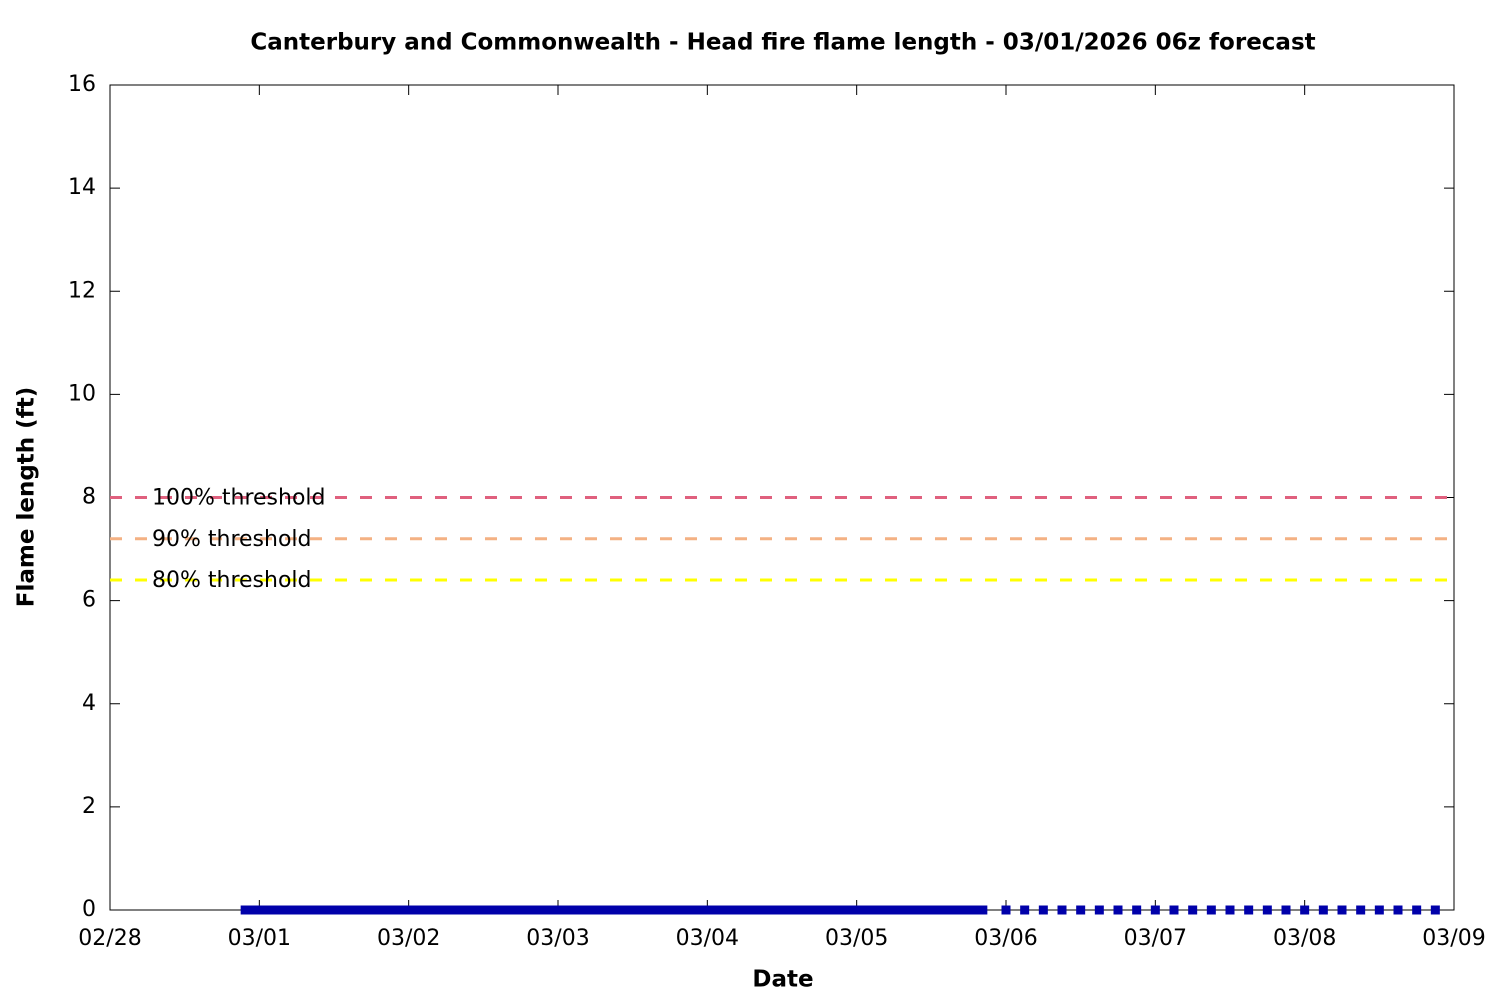 The image size is (1500, 1000). What do you see at coordinates (856, 938) in the screenshot?
I see `x-tick-label: 03/05` at bounding box center [856, 938].